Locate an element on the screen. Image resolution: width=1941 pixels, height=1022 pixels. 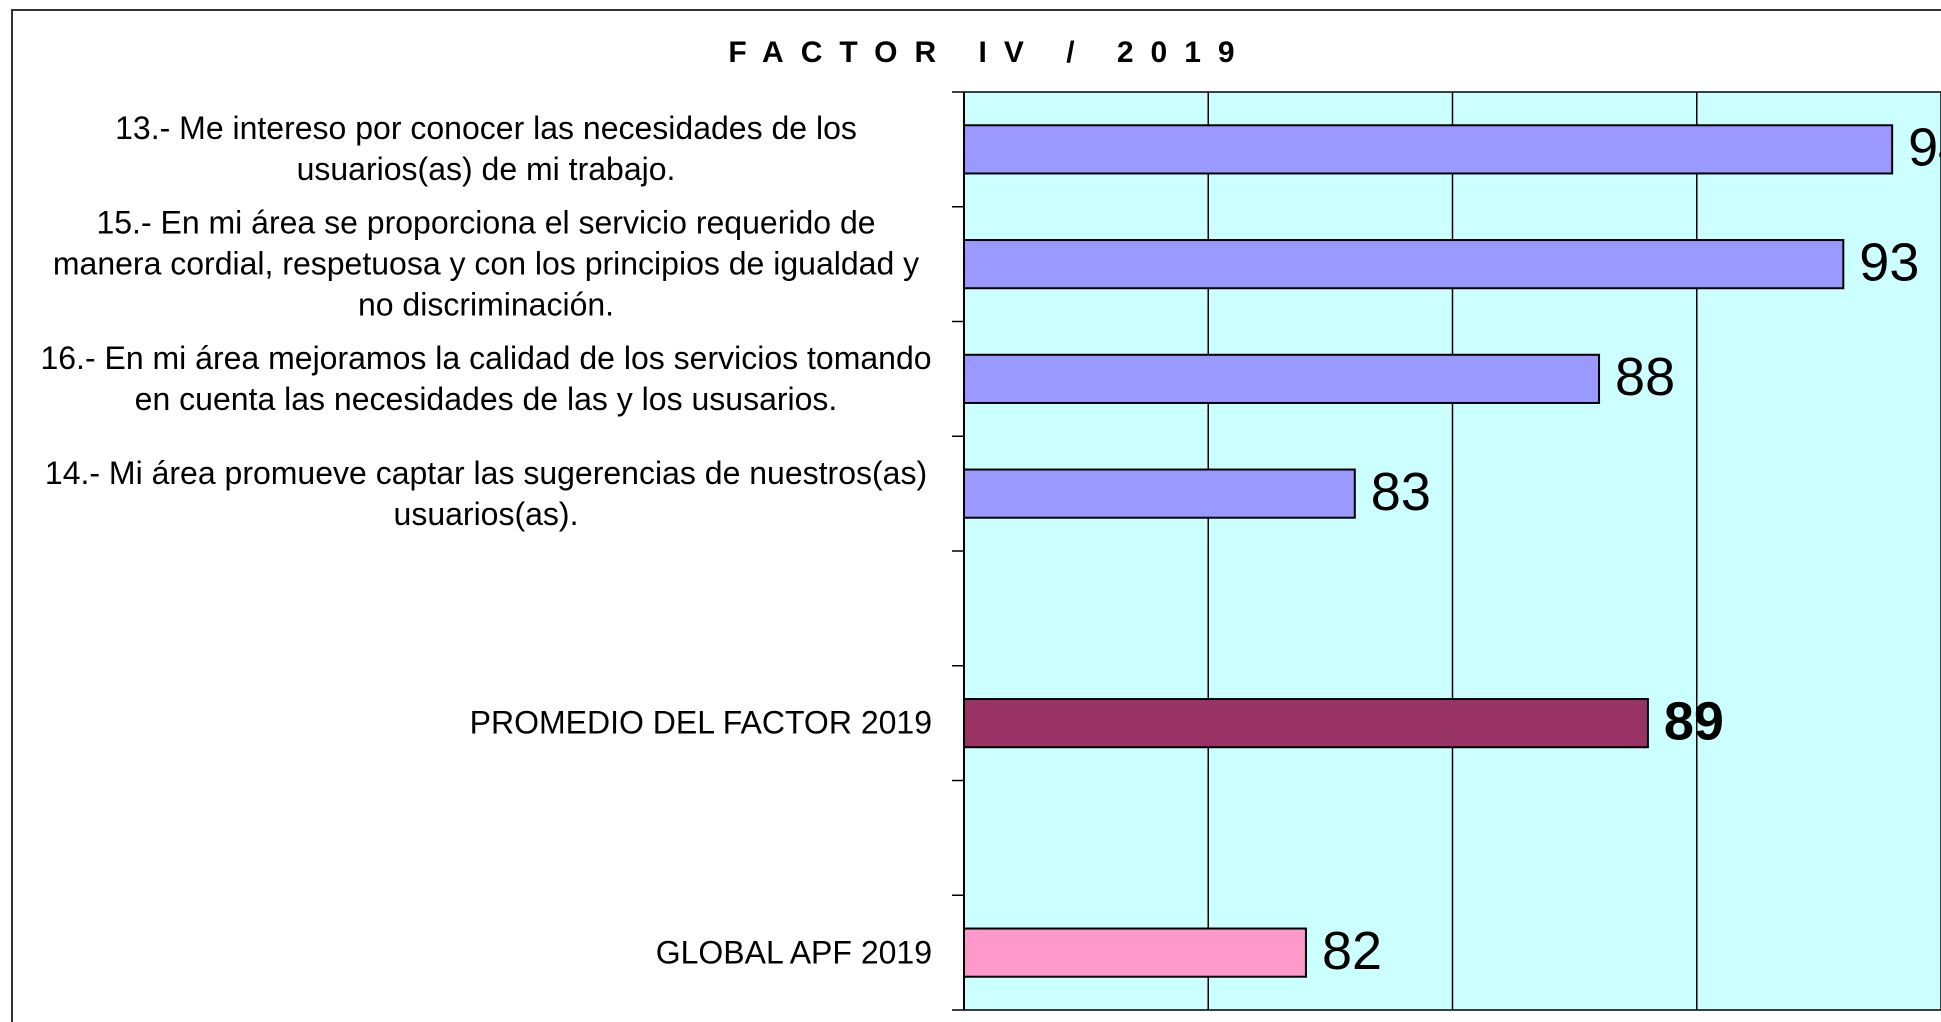
value-label: 94 is located at coordinates (1924, 148).